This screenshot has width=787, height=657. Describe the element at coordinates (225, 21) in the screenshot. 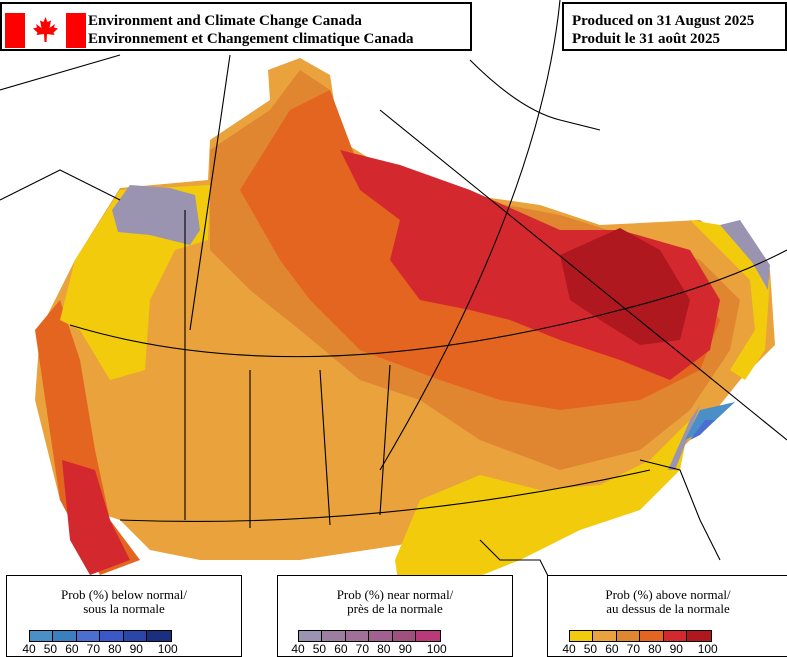

I see `agency-name-en: Environment and Climate Change Canada` at that location.